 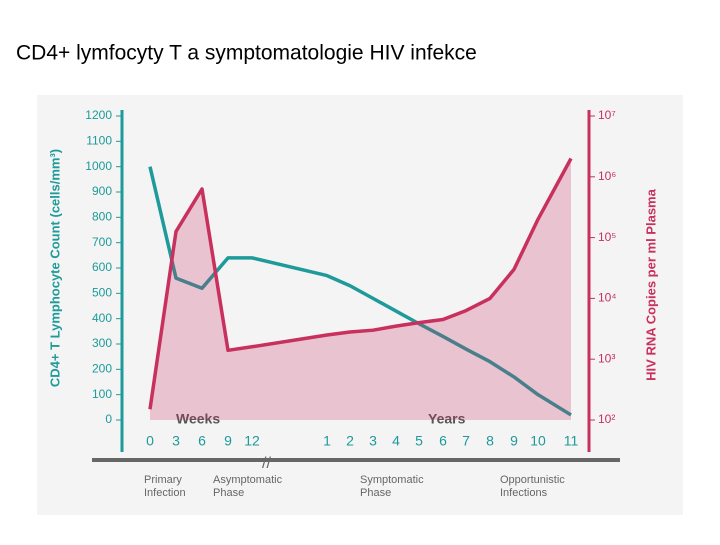 I want to click on y-tick-label: 200, so click(x=102, y=369).